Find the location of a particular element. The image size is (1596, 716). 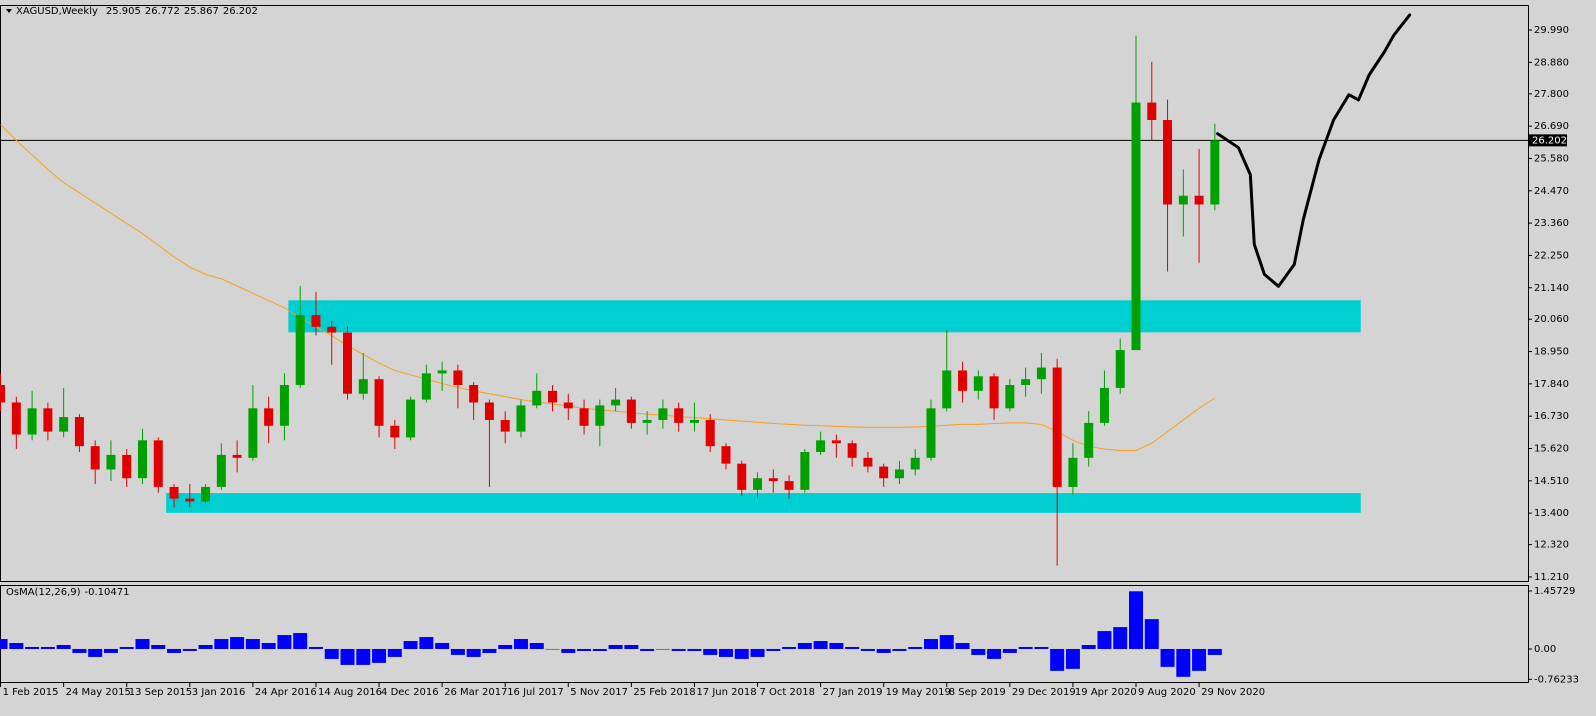

y-tick-label: 25.580 is located at coordinates (1551, 158).